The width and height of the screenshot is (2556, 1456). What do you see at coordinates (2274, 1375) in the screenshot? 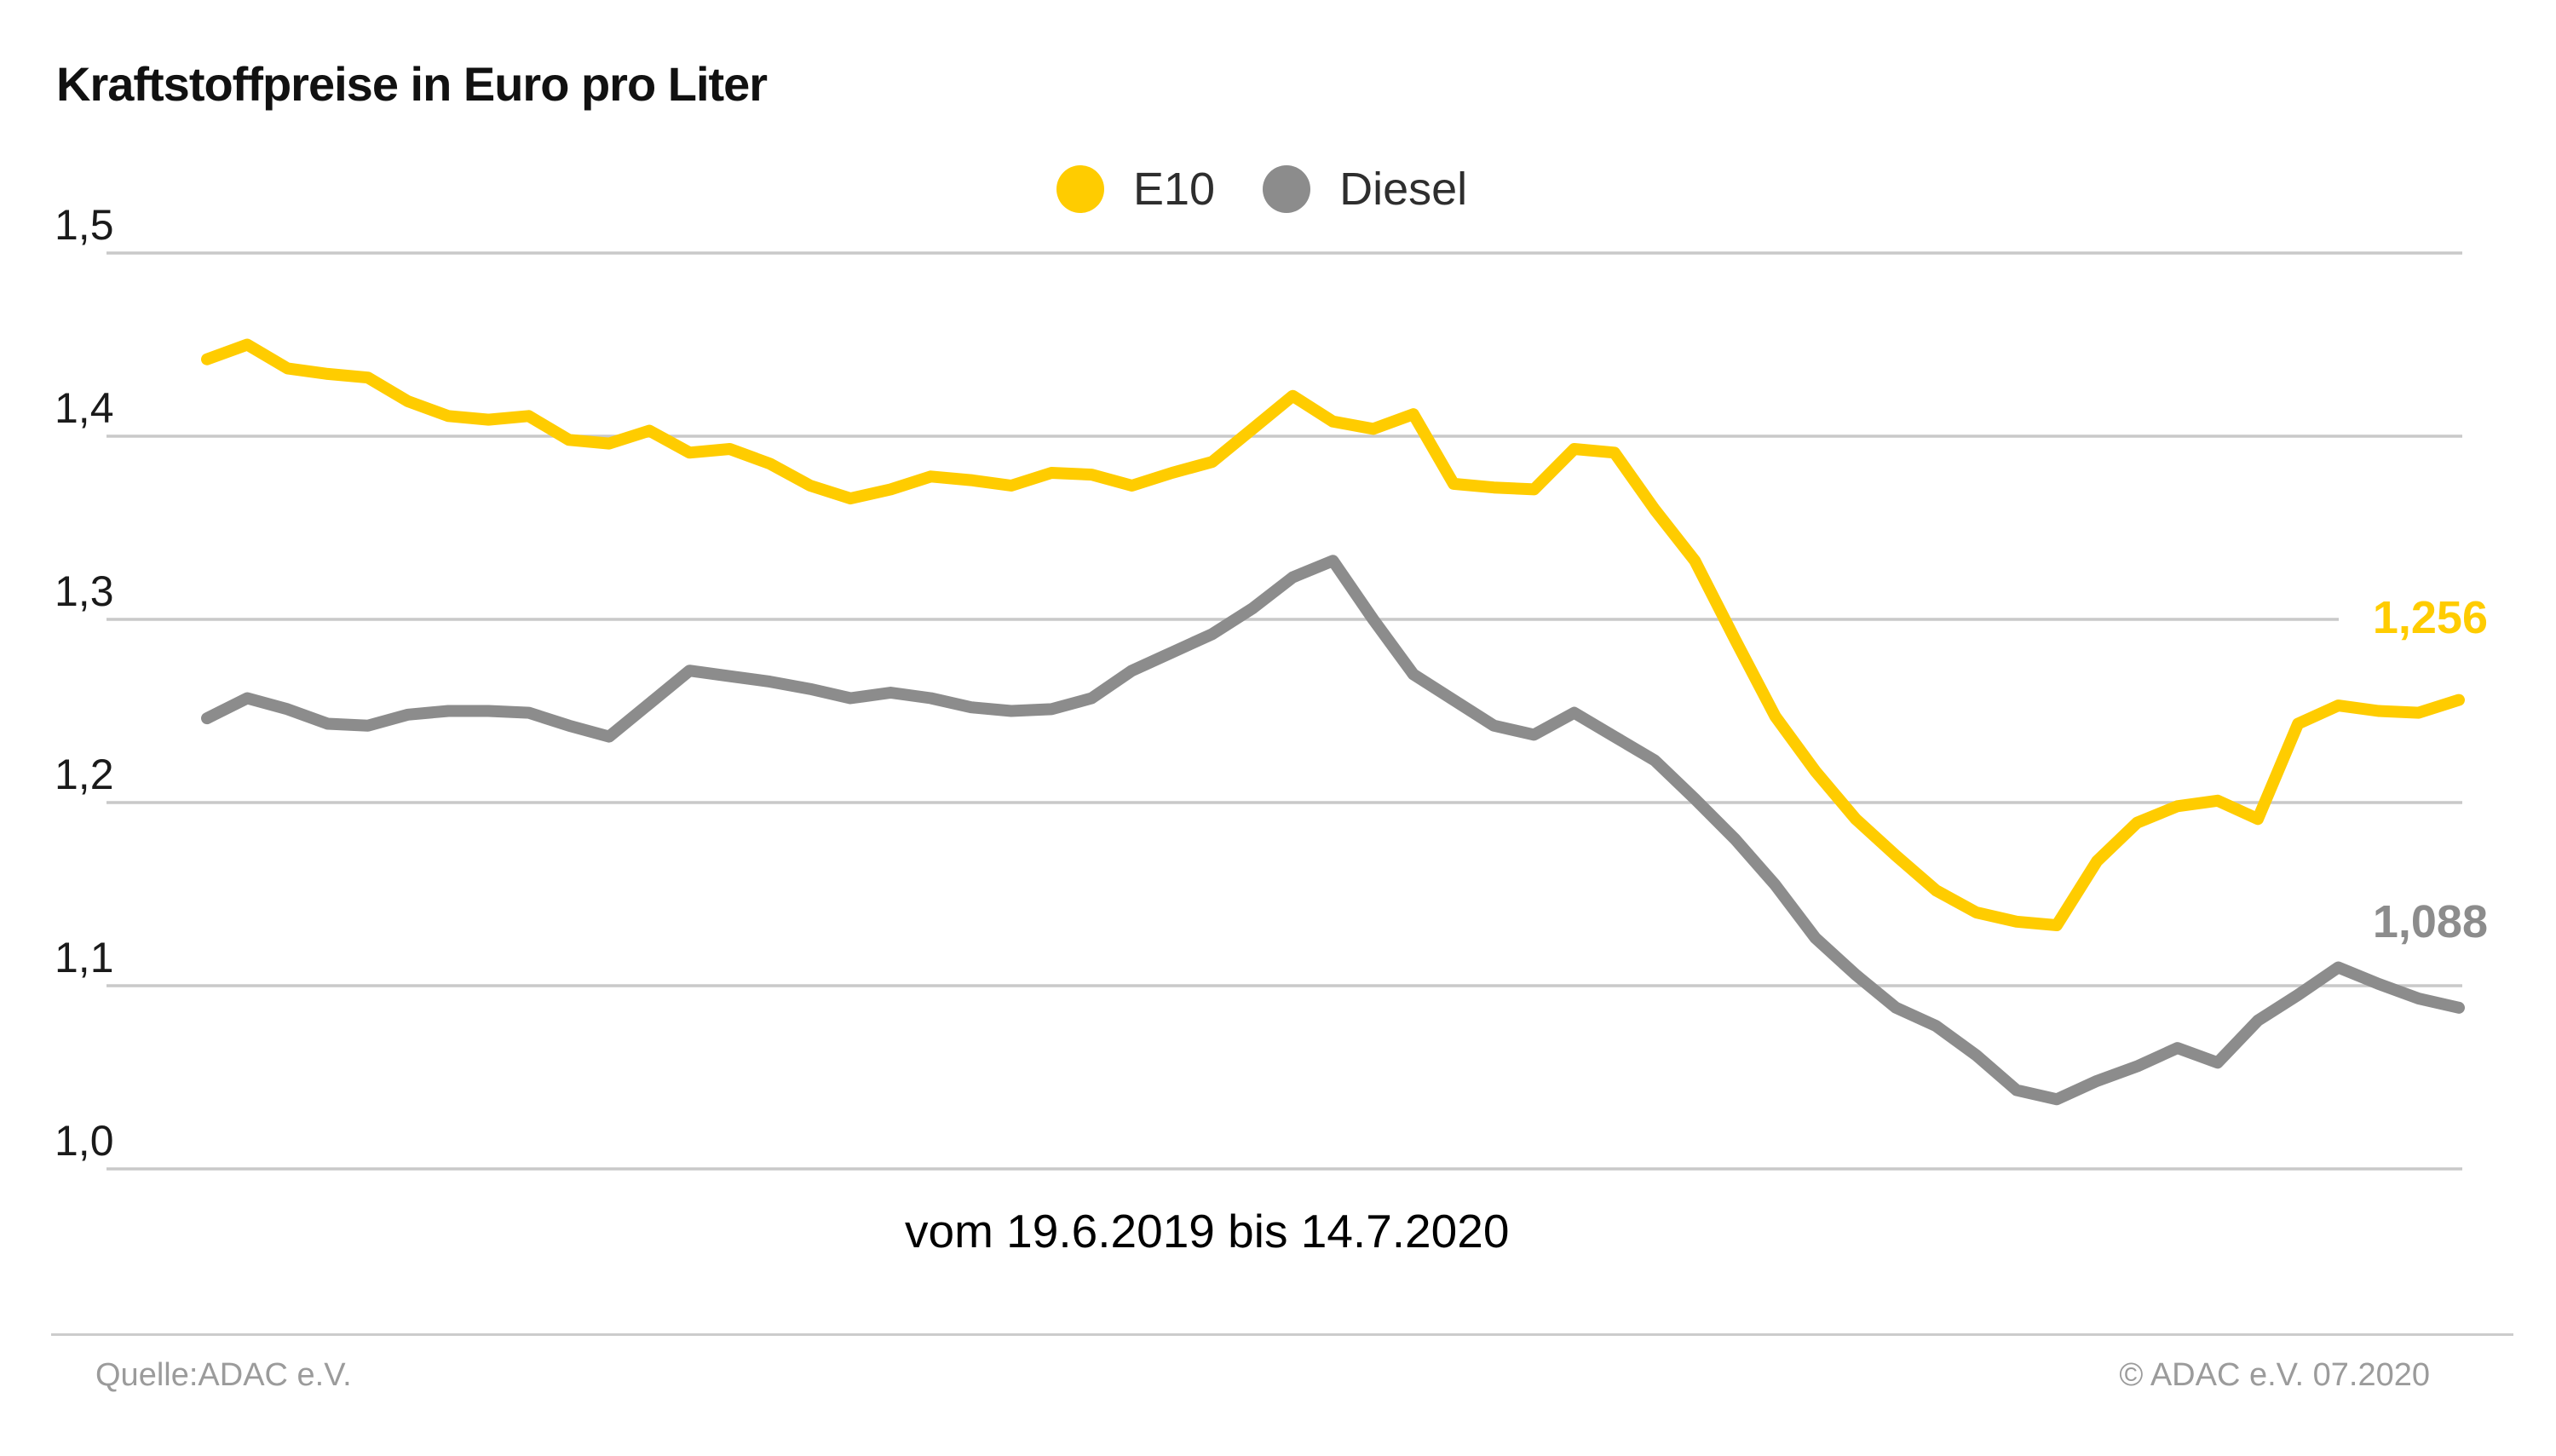
I see `copyright-text: © ADAC e.V. 07.2020` at bounding box center [2274, 1375].